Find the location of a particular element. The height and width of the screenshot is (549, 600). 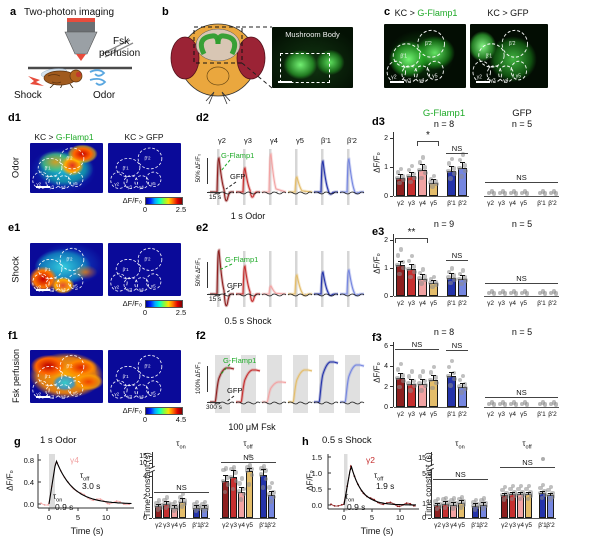

d3-ylabel: ΔF/F₀ is located at coordinates (377, 162).